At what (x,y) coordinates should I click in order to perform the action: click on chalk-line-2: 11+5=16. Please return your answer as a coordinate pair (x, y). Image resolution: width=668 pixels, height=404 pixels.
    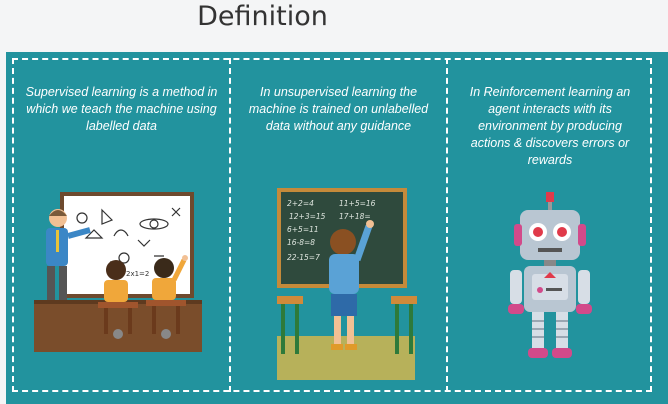
    Looking at the image, I should click on (357, 203).